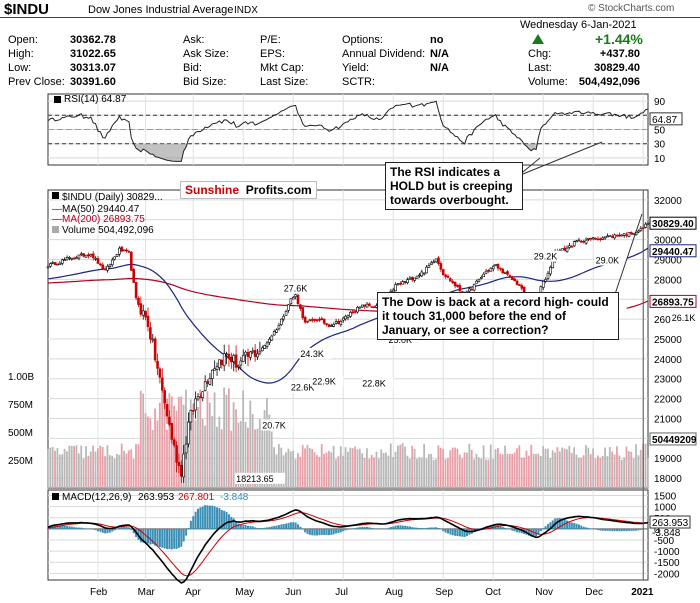 This screenshot has height=603, width=700. Describe the element at coordinates (668, 201) in the screenshot. I see `price-tick-label: 32000` at that location.